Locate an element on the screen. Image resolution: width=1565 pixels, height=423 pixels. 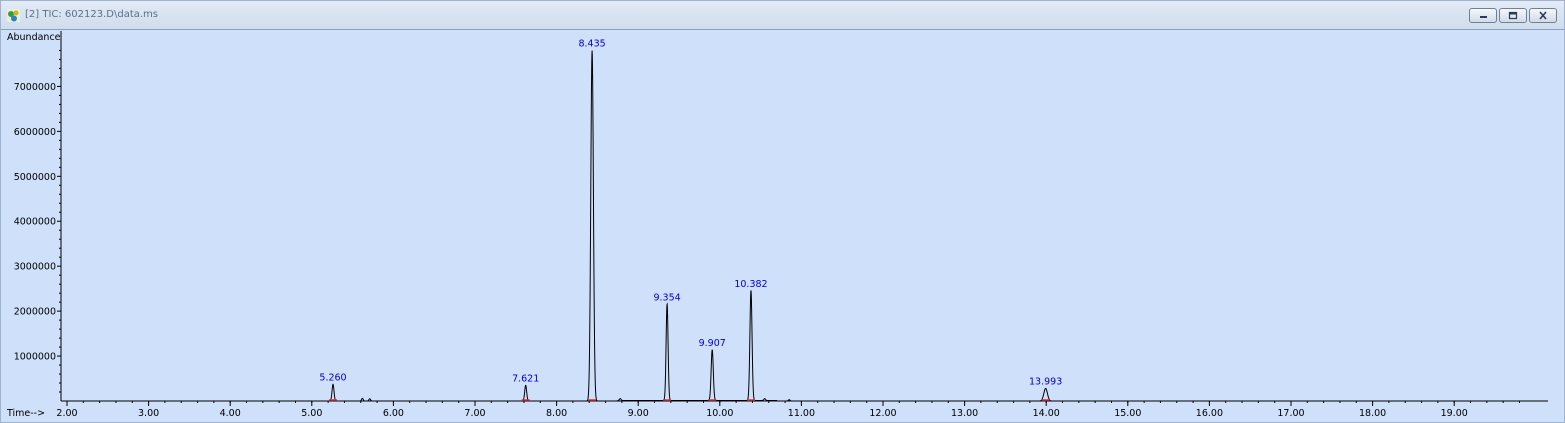
close-icon is located at coordinates (1543, 15).